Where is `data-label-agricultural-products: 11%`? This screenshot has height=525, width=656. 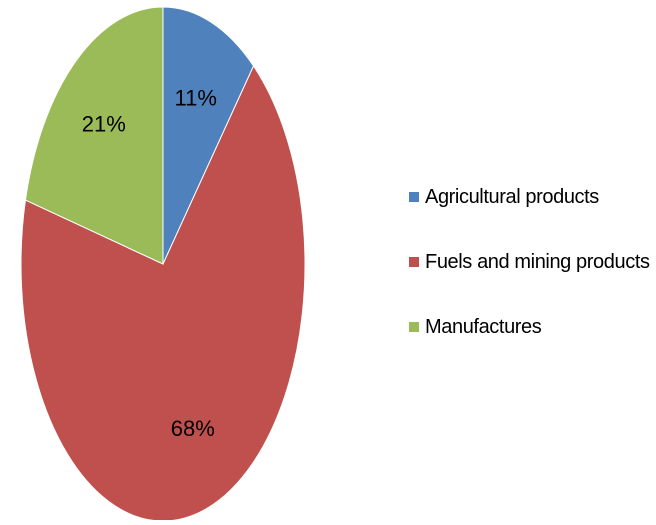
data-label-agricultural-products: 11% is located at coordinates (195, 97).